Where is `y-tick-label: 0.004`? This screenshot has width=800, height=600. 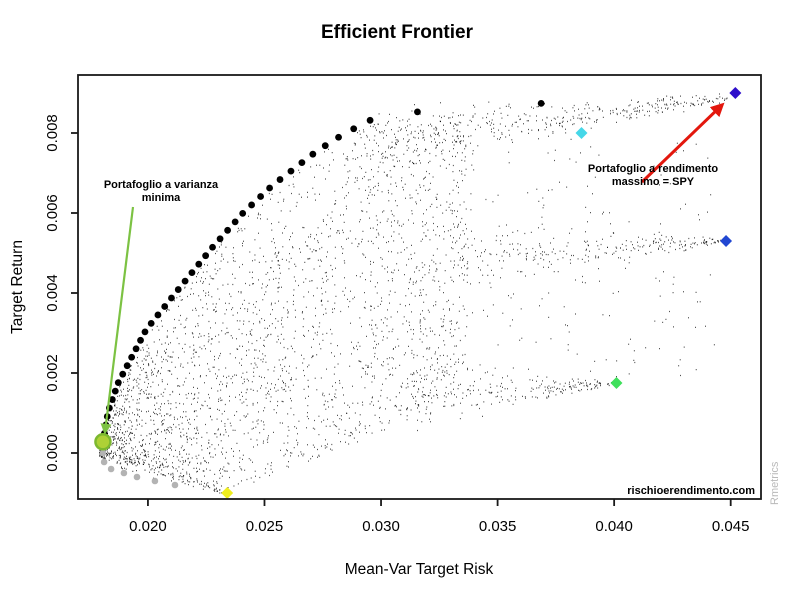 y-tick-label: 0.004 is located at coordinates (52, 293).